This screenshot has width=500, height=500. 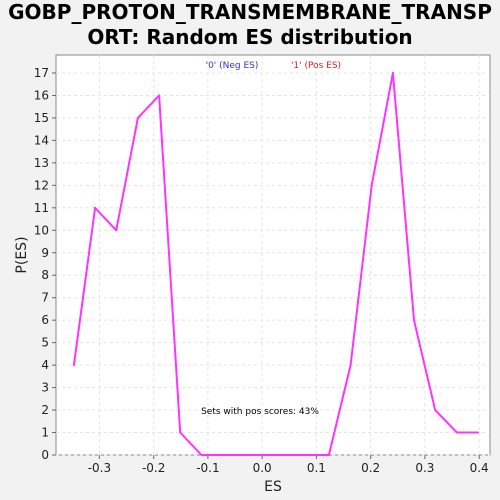 I want to click on y-tick-label: 15, so click(x=41, y=118).